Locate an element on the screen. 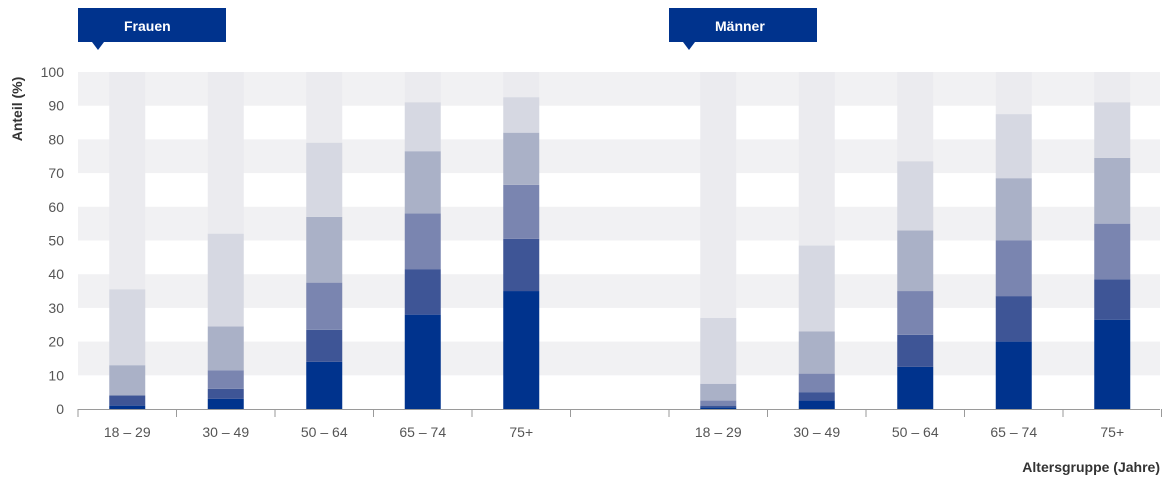 Image resolution: width=1163 pixels, height=481 pixels. y-tick-label: 20 is located at coordinates (56, 342).